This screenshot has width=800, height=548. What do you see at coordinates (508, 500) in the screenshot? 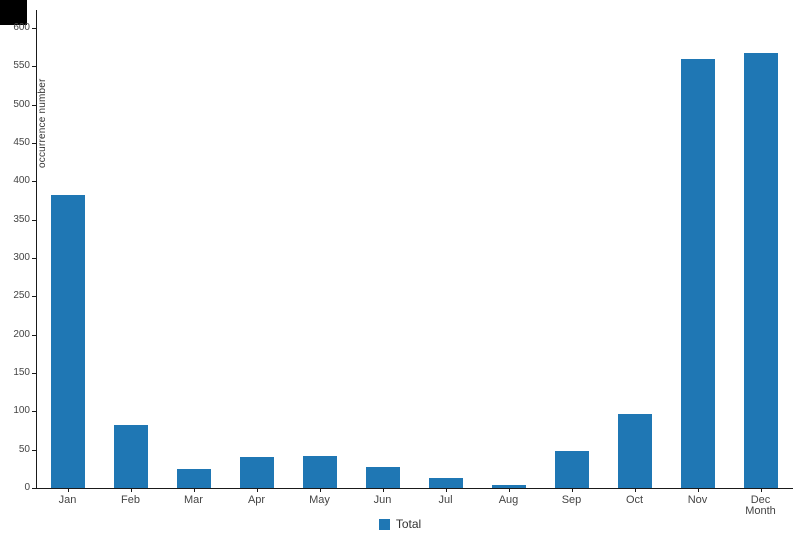
I see `x-tick-label: Aug` at bounding box center [508, 500].